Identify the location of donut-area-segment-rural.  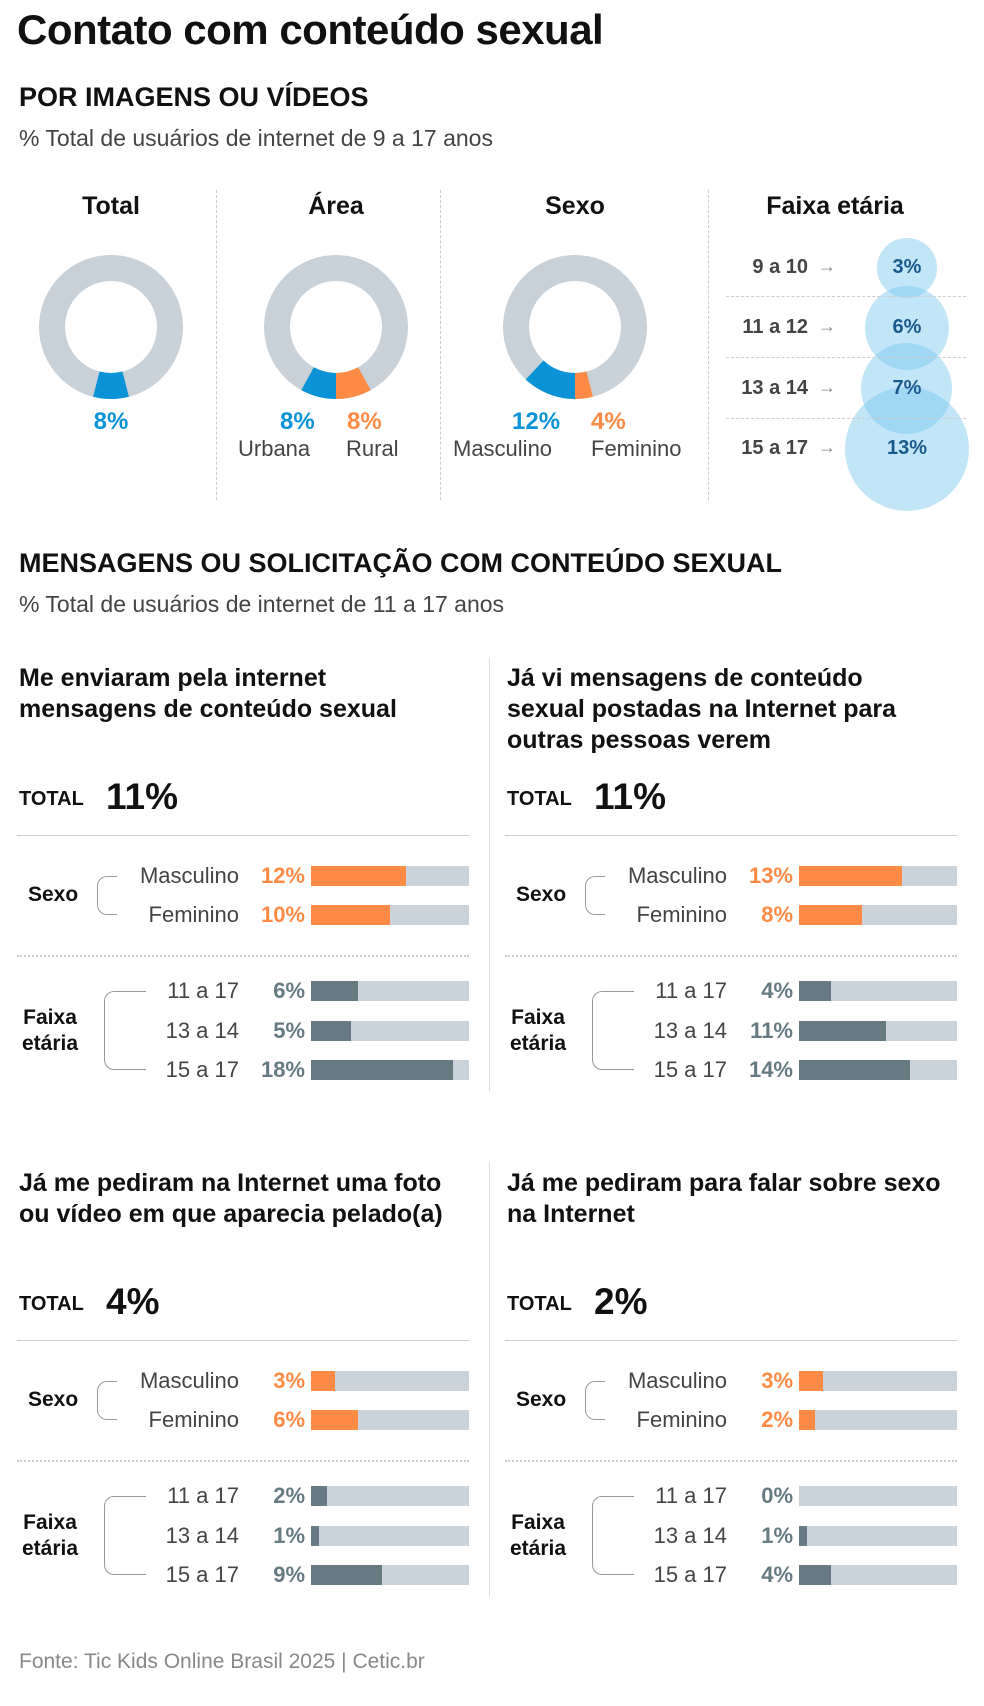
(353, 383).